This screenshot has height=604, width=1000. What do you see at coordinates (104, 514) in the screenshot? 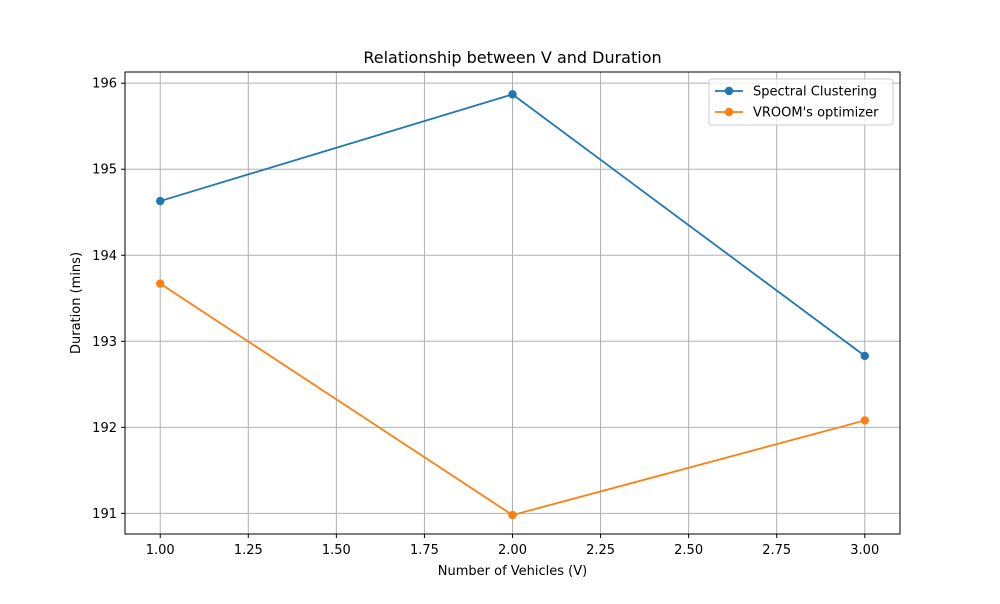
I see `y-tick-label: 191` at bounding box center [104, 514].